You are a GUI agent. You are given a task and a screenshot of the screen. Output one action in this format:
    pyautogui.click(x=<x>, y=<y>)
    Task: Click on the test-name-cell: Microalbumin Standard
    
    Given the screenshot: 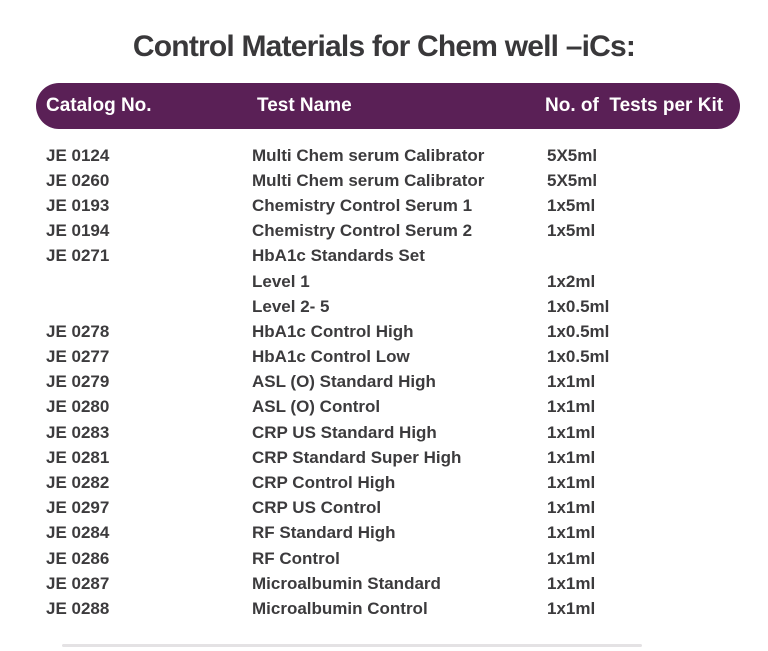 What is the action you would take?
    pyautogui.click(x=346, y=583)
    